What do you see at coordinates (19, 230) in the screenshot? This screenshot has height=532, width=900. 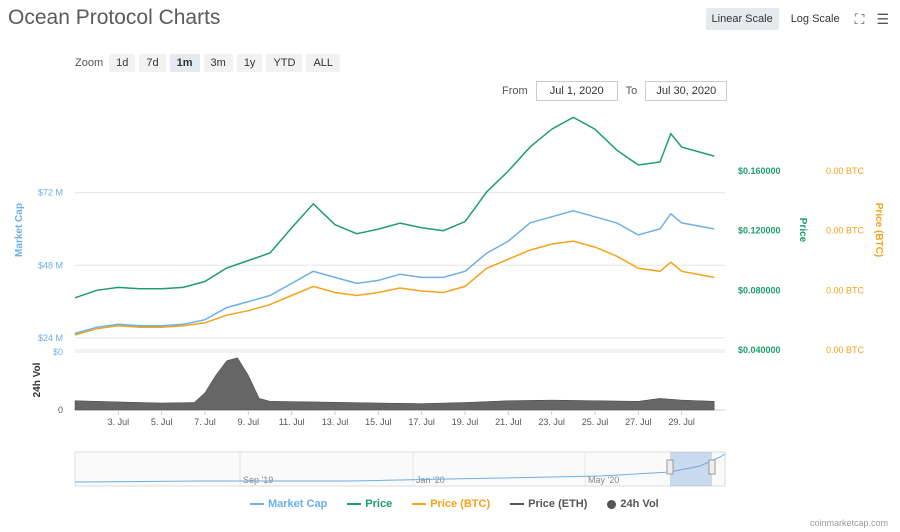 I see `market-cap-axis-title: Market Cap` at bounding box center [19, 230].